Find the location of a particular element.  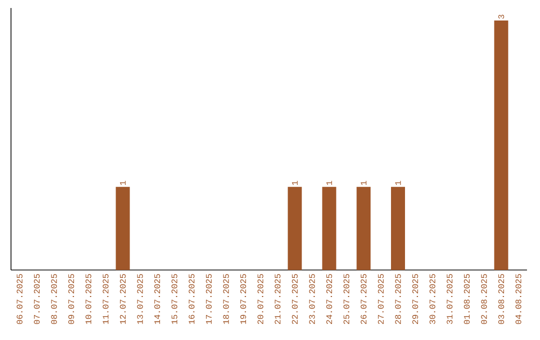

x-tick-label: 27.07.2025 is located at coordinates (381, 299).